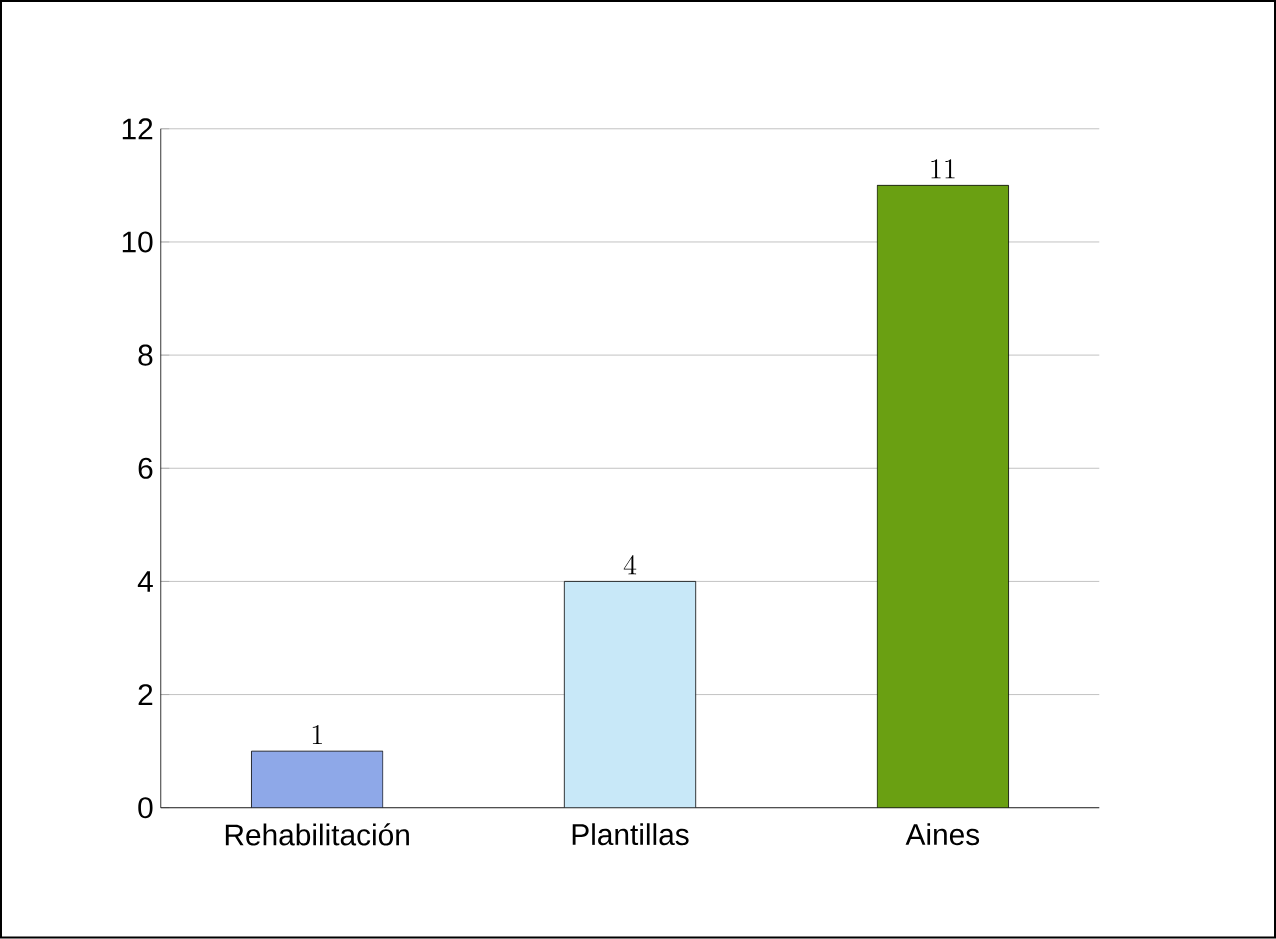 The image size is (1276, 939). I want to click on y-tick-label: 12, so click(137, 129).